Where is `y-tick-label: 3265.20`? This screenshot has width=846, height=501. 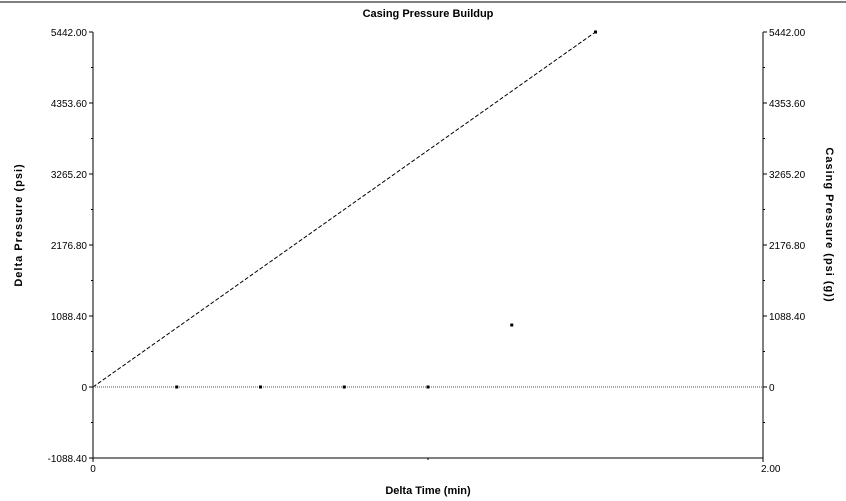 y-tick-label: 3265.20 is located at coordinates (69, 175).